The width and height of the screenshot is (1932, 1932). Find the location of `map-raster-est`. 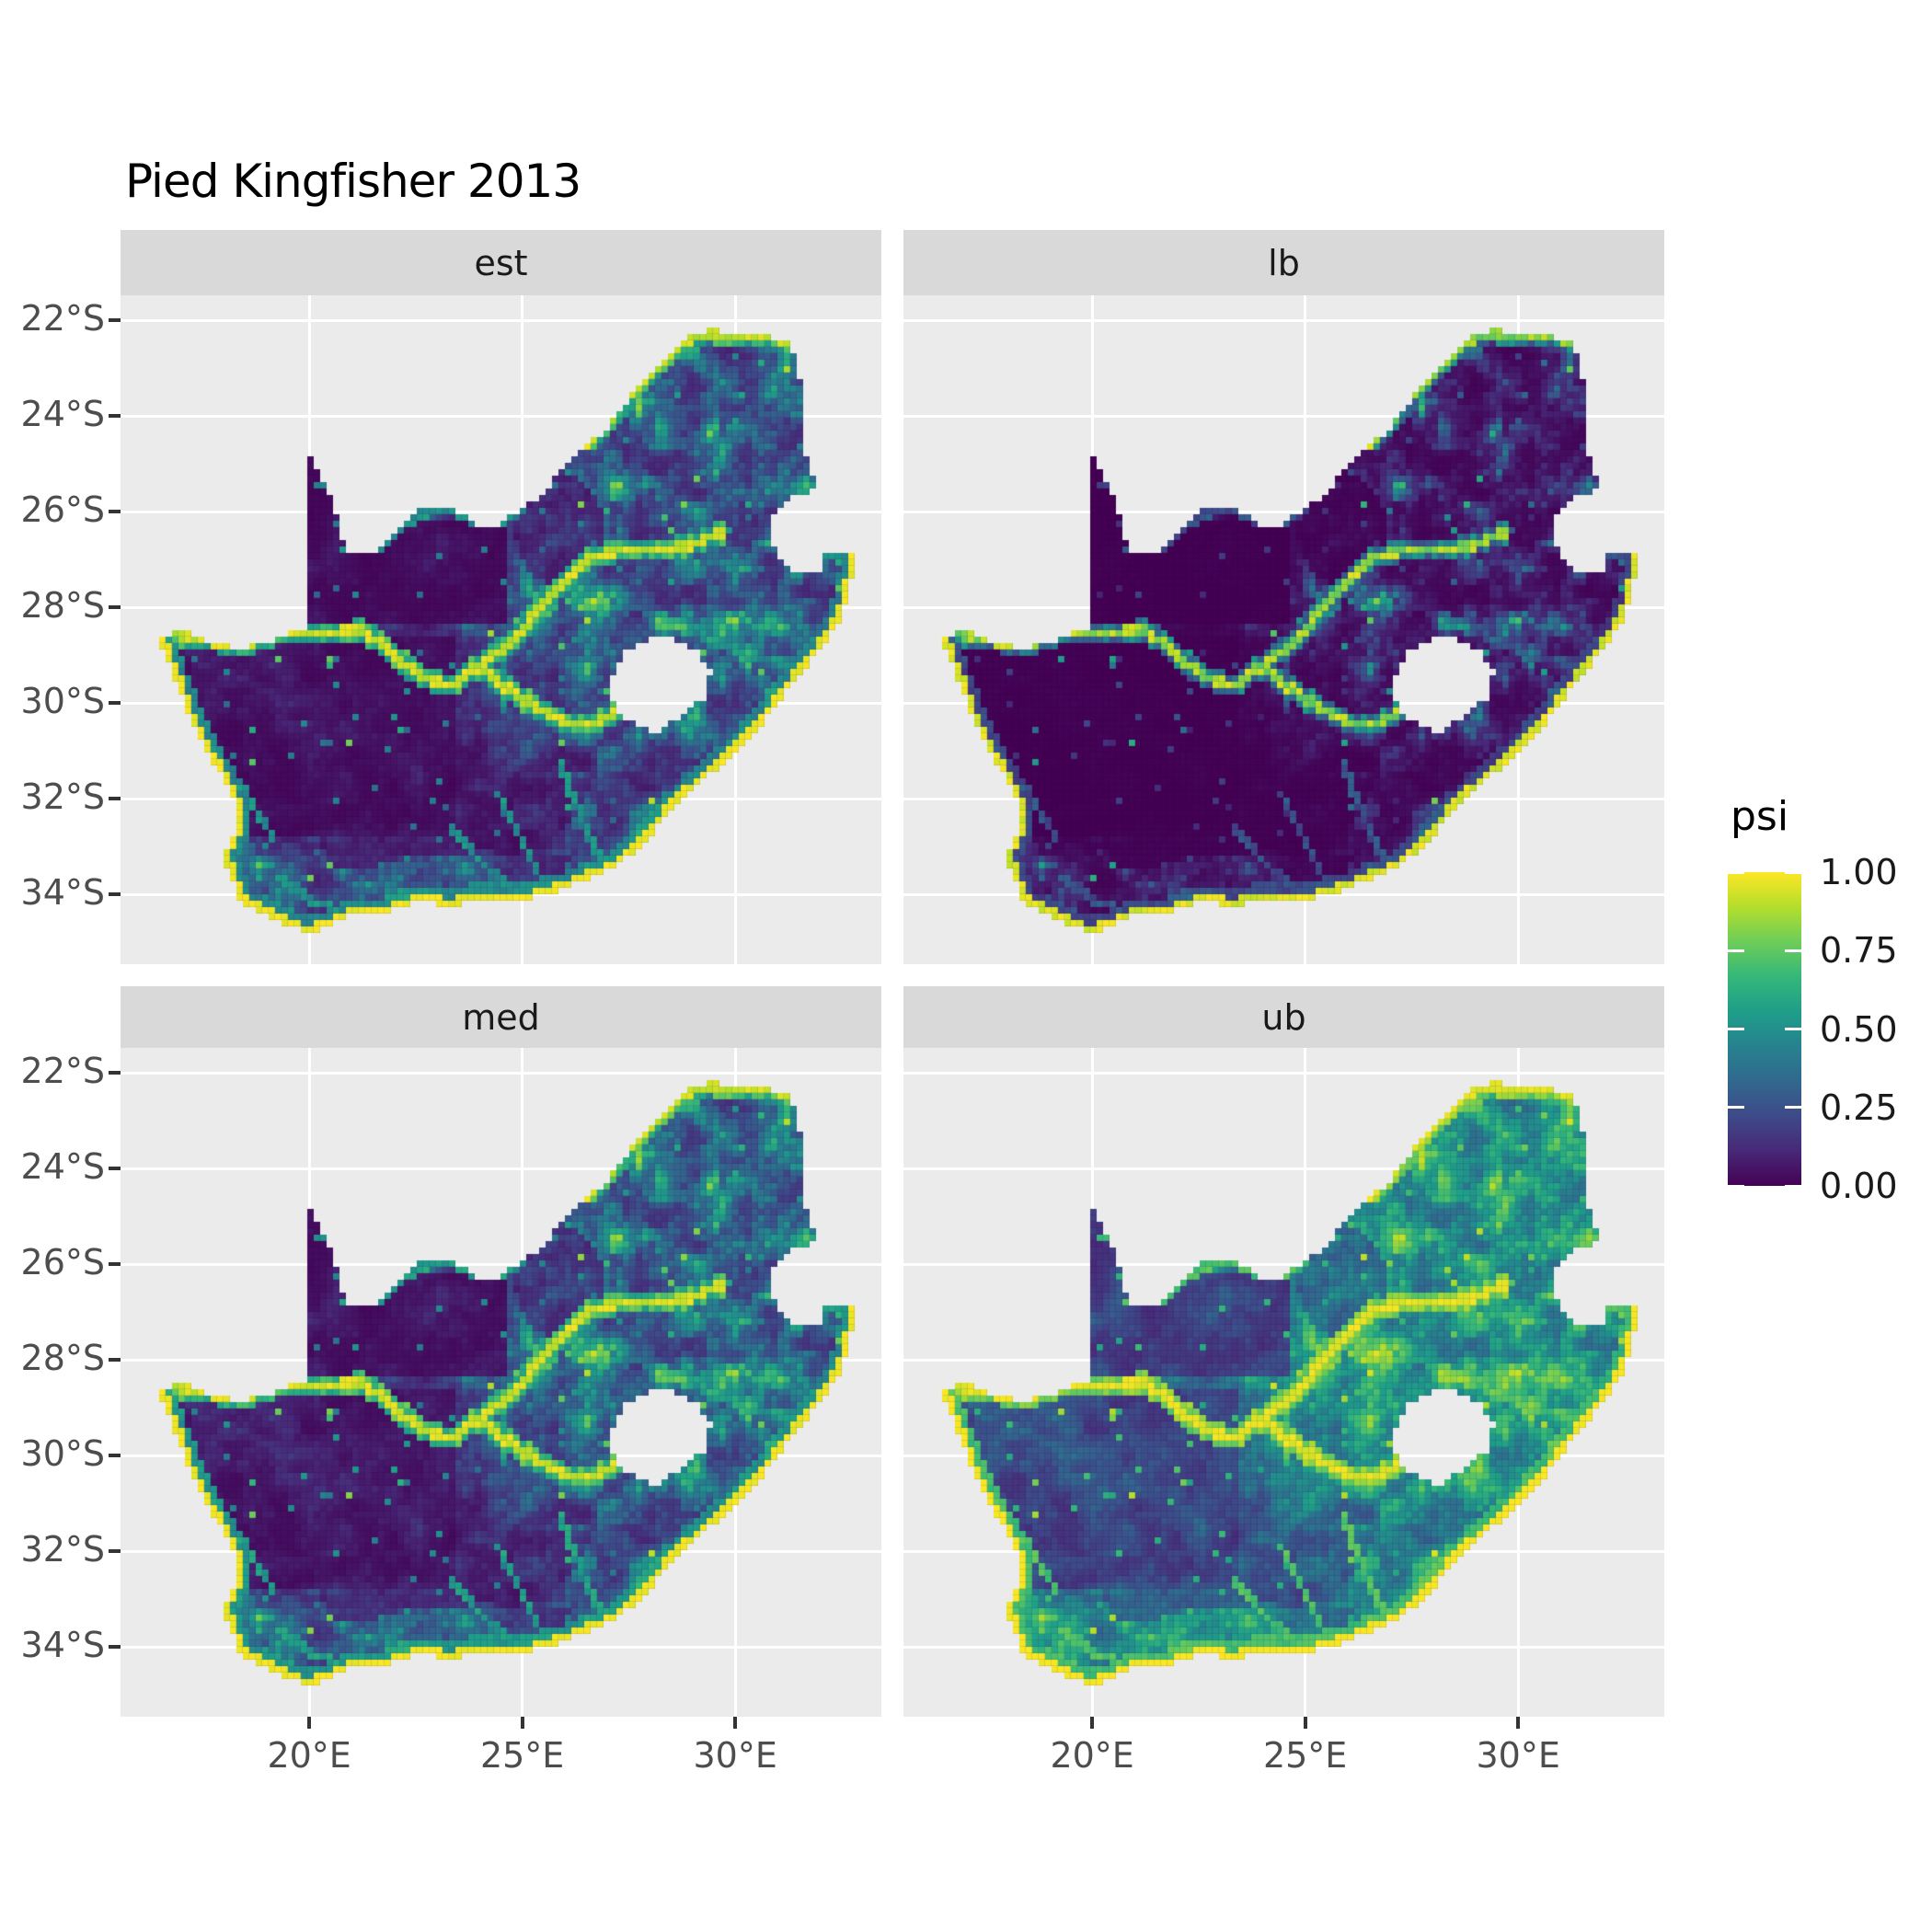

map-raster-est is located at coordinates (501, 629).